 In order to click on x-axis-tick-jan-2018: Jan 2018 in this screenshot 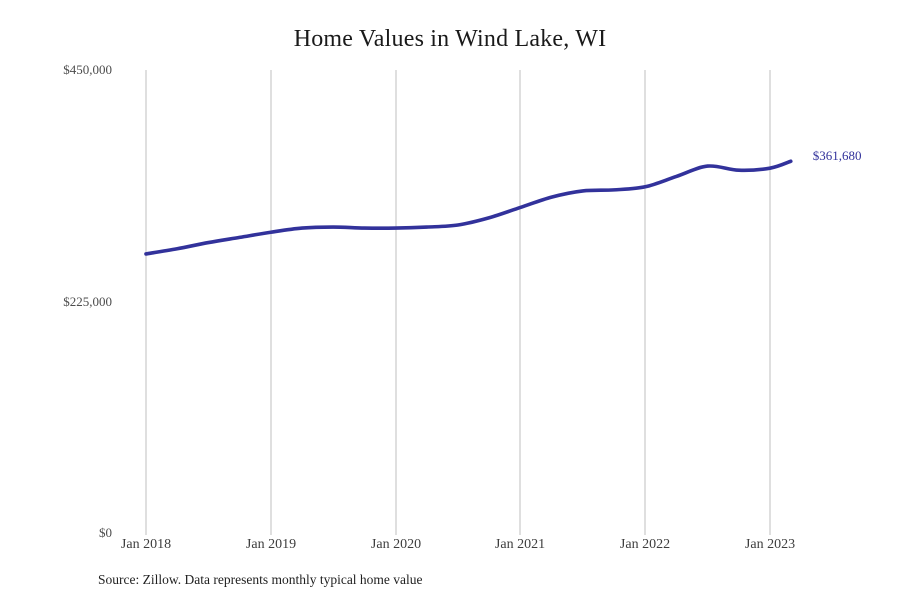, I will do `click(146, 544)`.